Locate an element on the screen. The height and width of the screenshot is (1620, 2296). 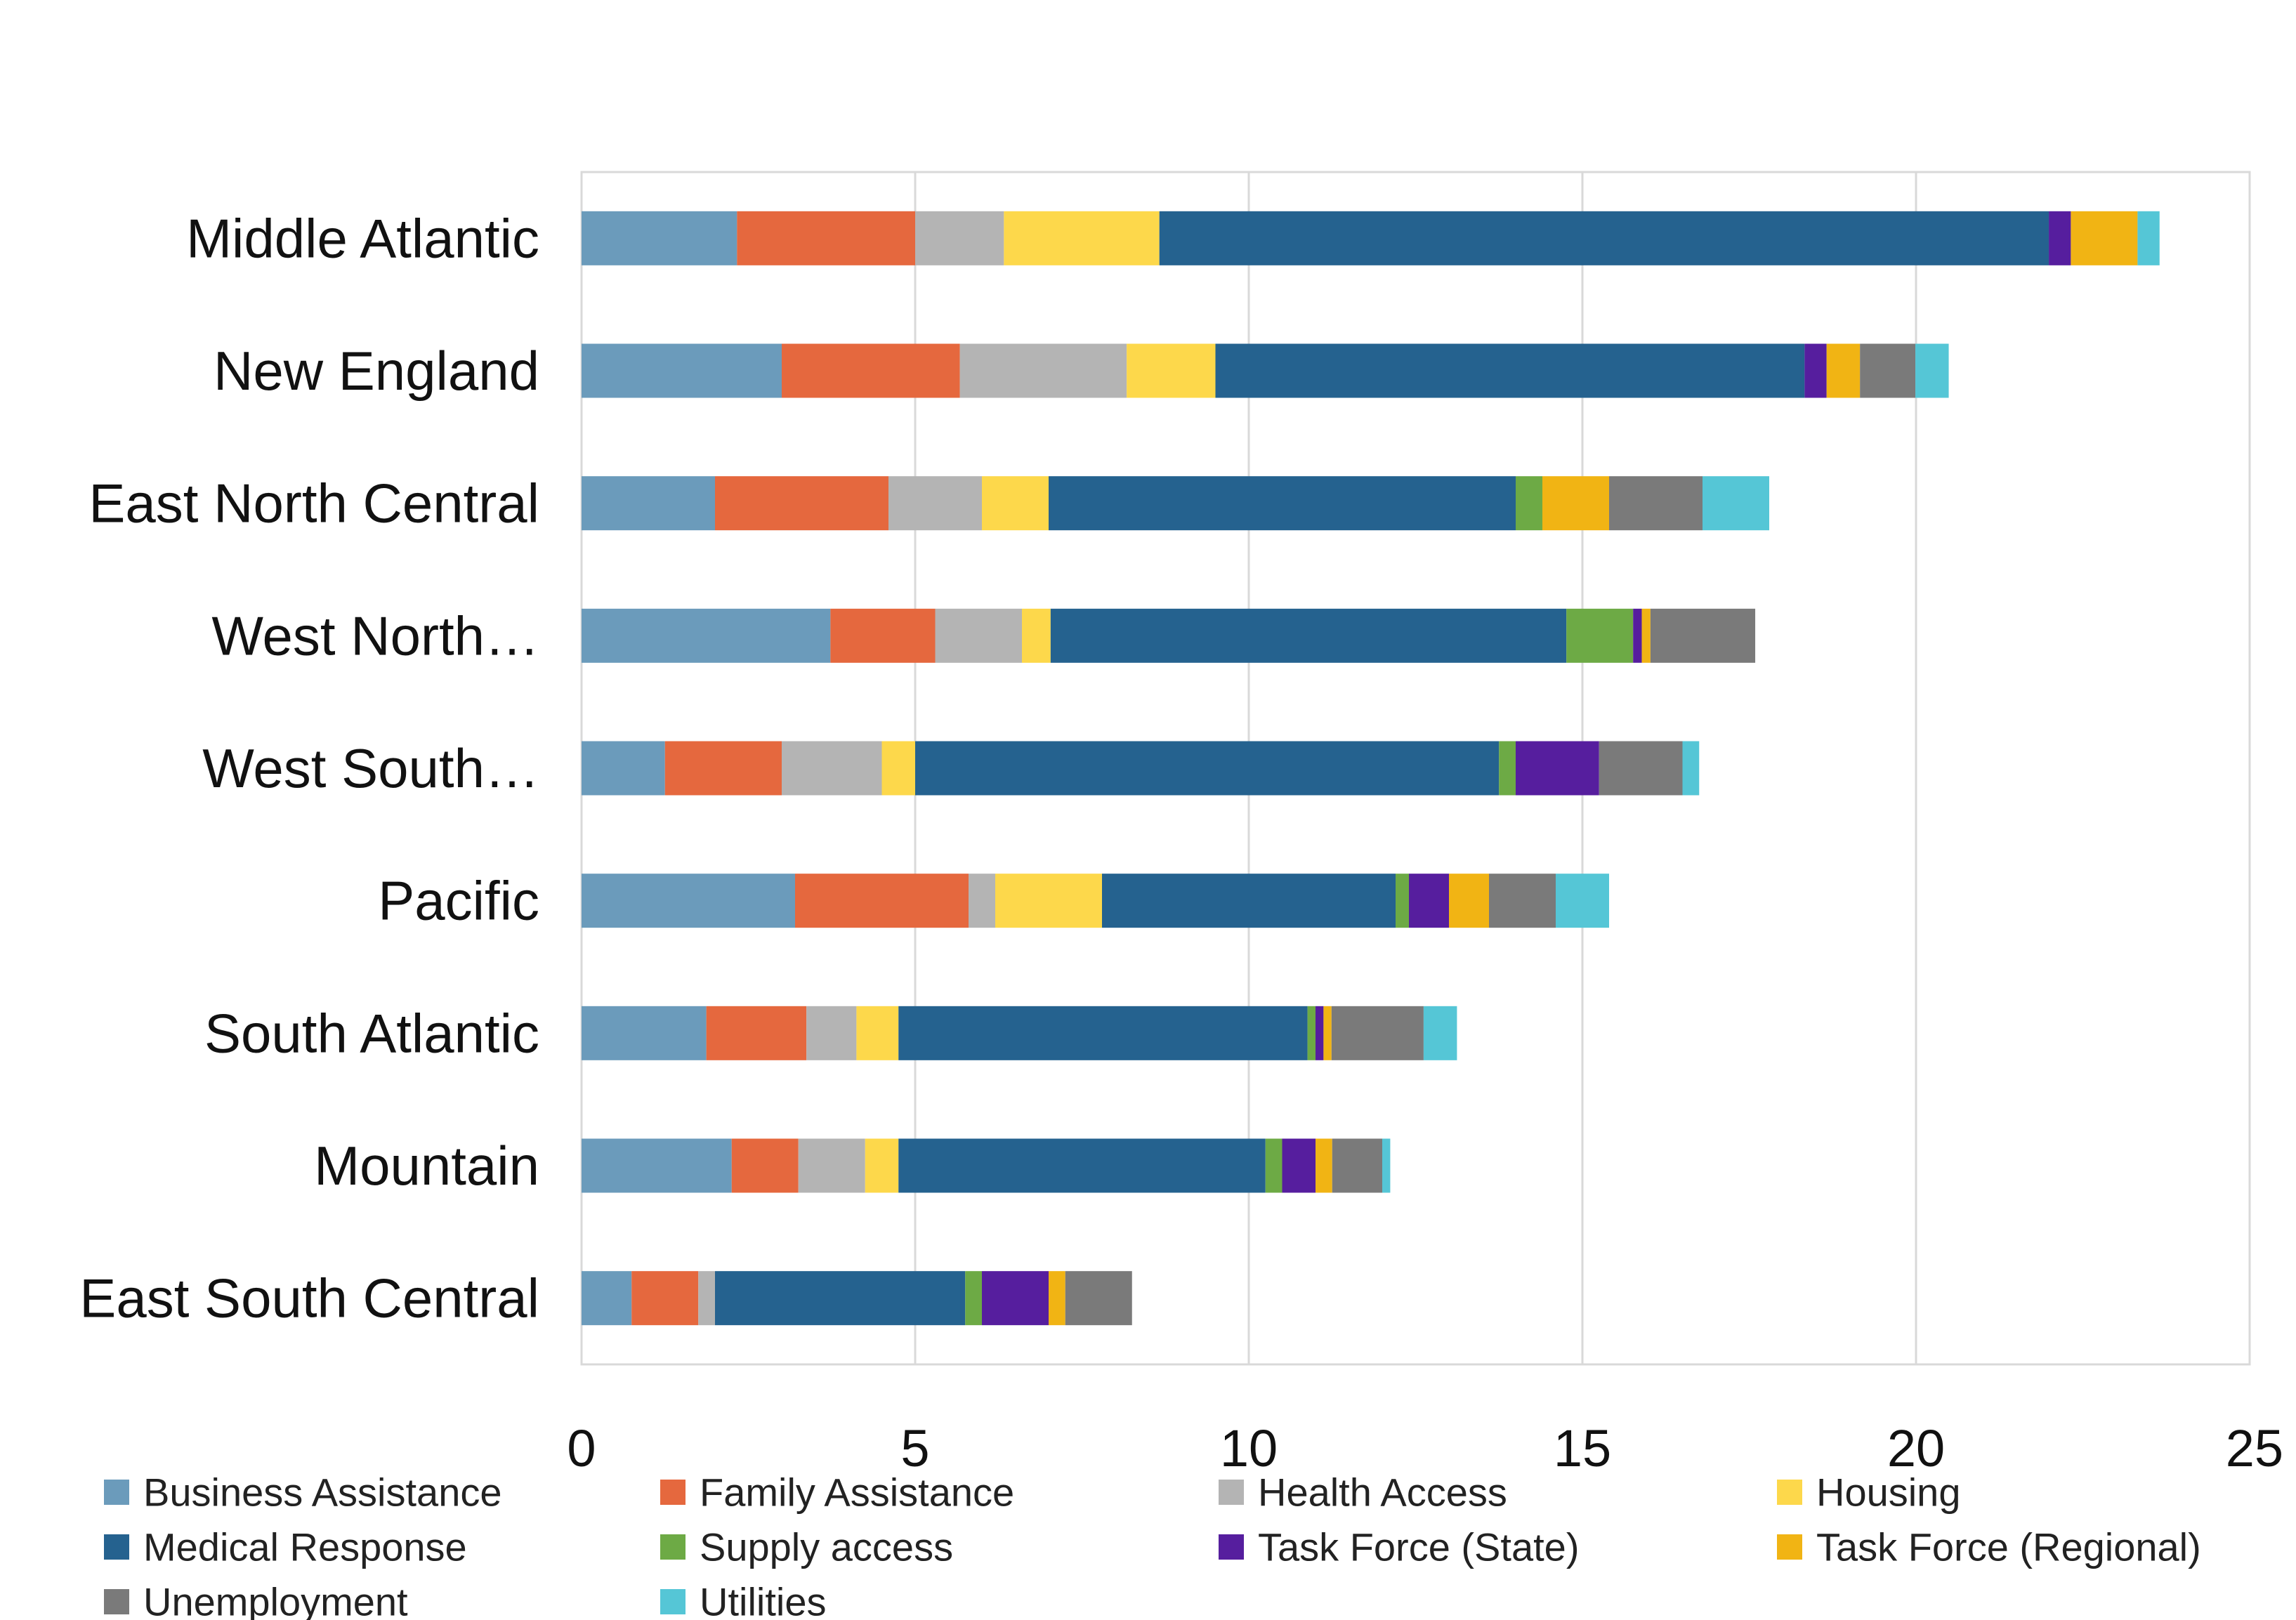
legend-item-task-force-state: Task Force (State) is located at coordinates (1399, 1547).